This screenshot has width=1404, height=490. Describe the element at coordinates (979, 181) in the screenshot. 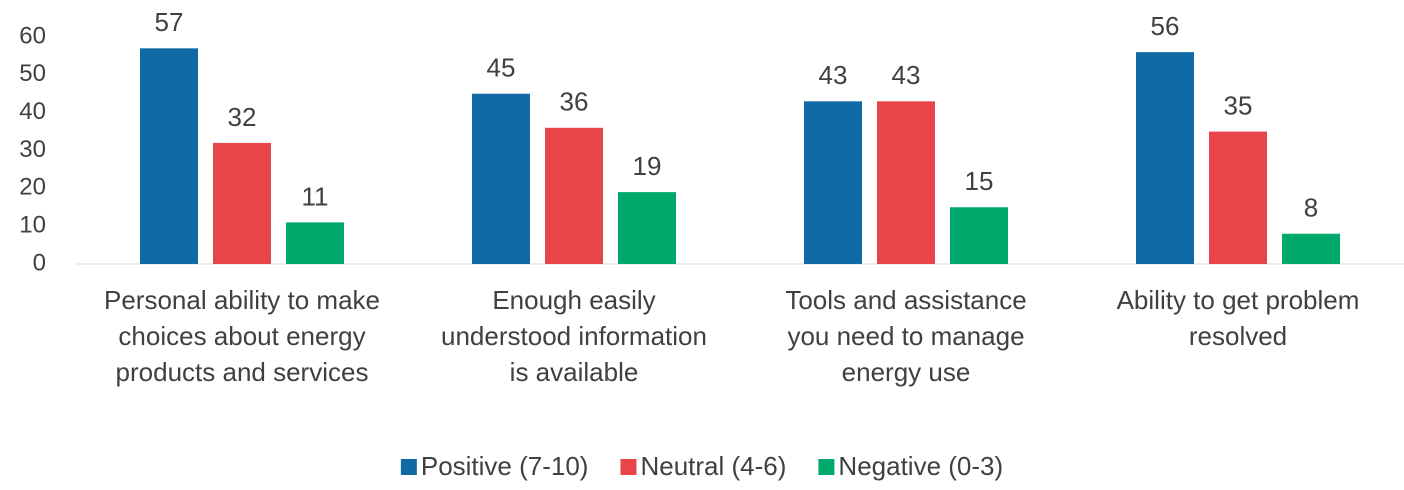

I see `data-label: 15` at that location.